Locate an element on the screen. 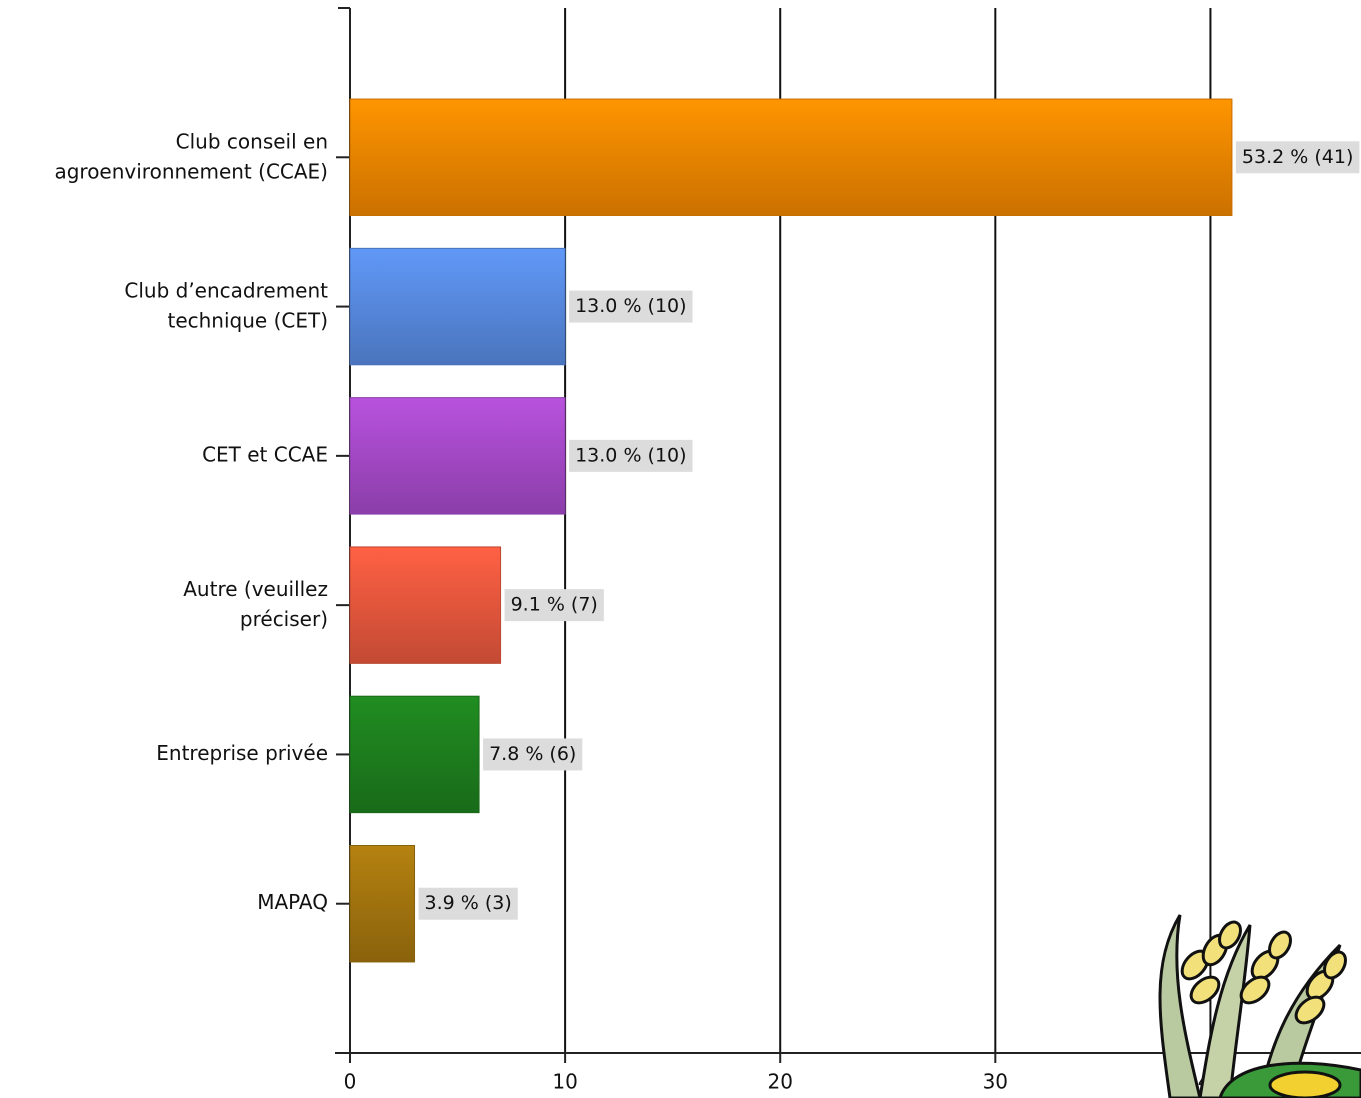 The width and height of the screenshot is (1361, 1098). x-tick-label: 20 is located at coordinates (779, 1082).